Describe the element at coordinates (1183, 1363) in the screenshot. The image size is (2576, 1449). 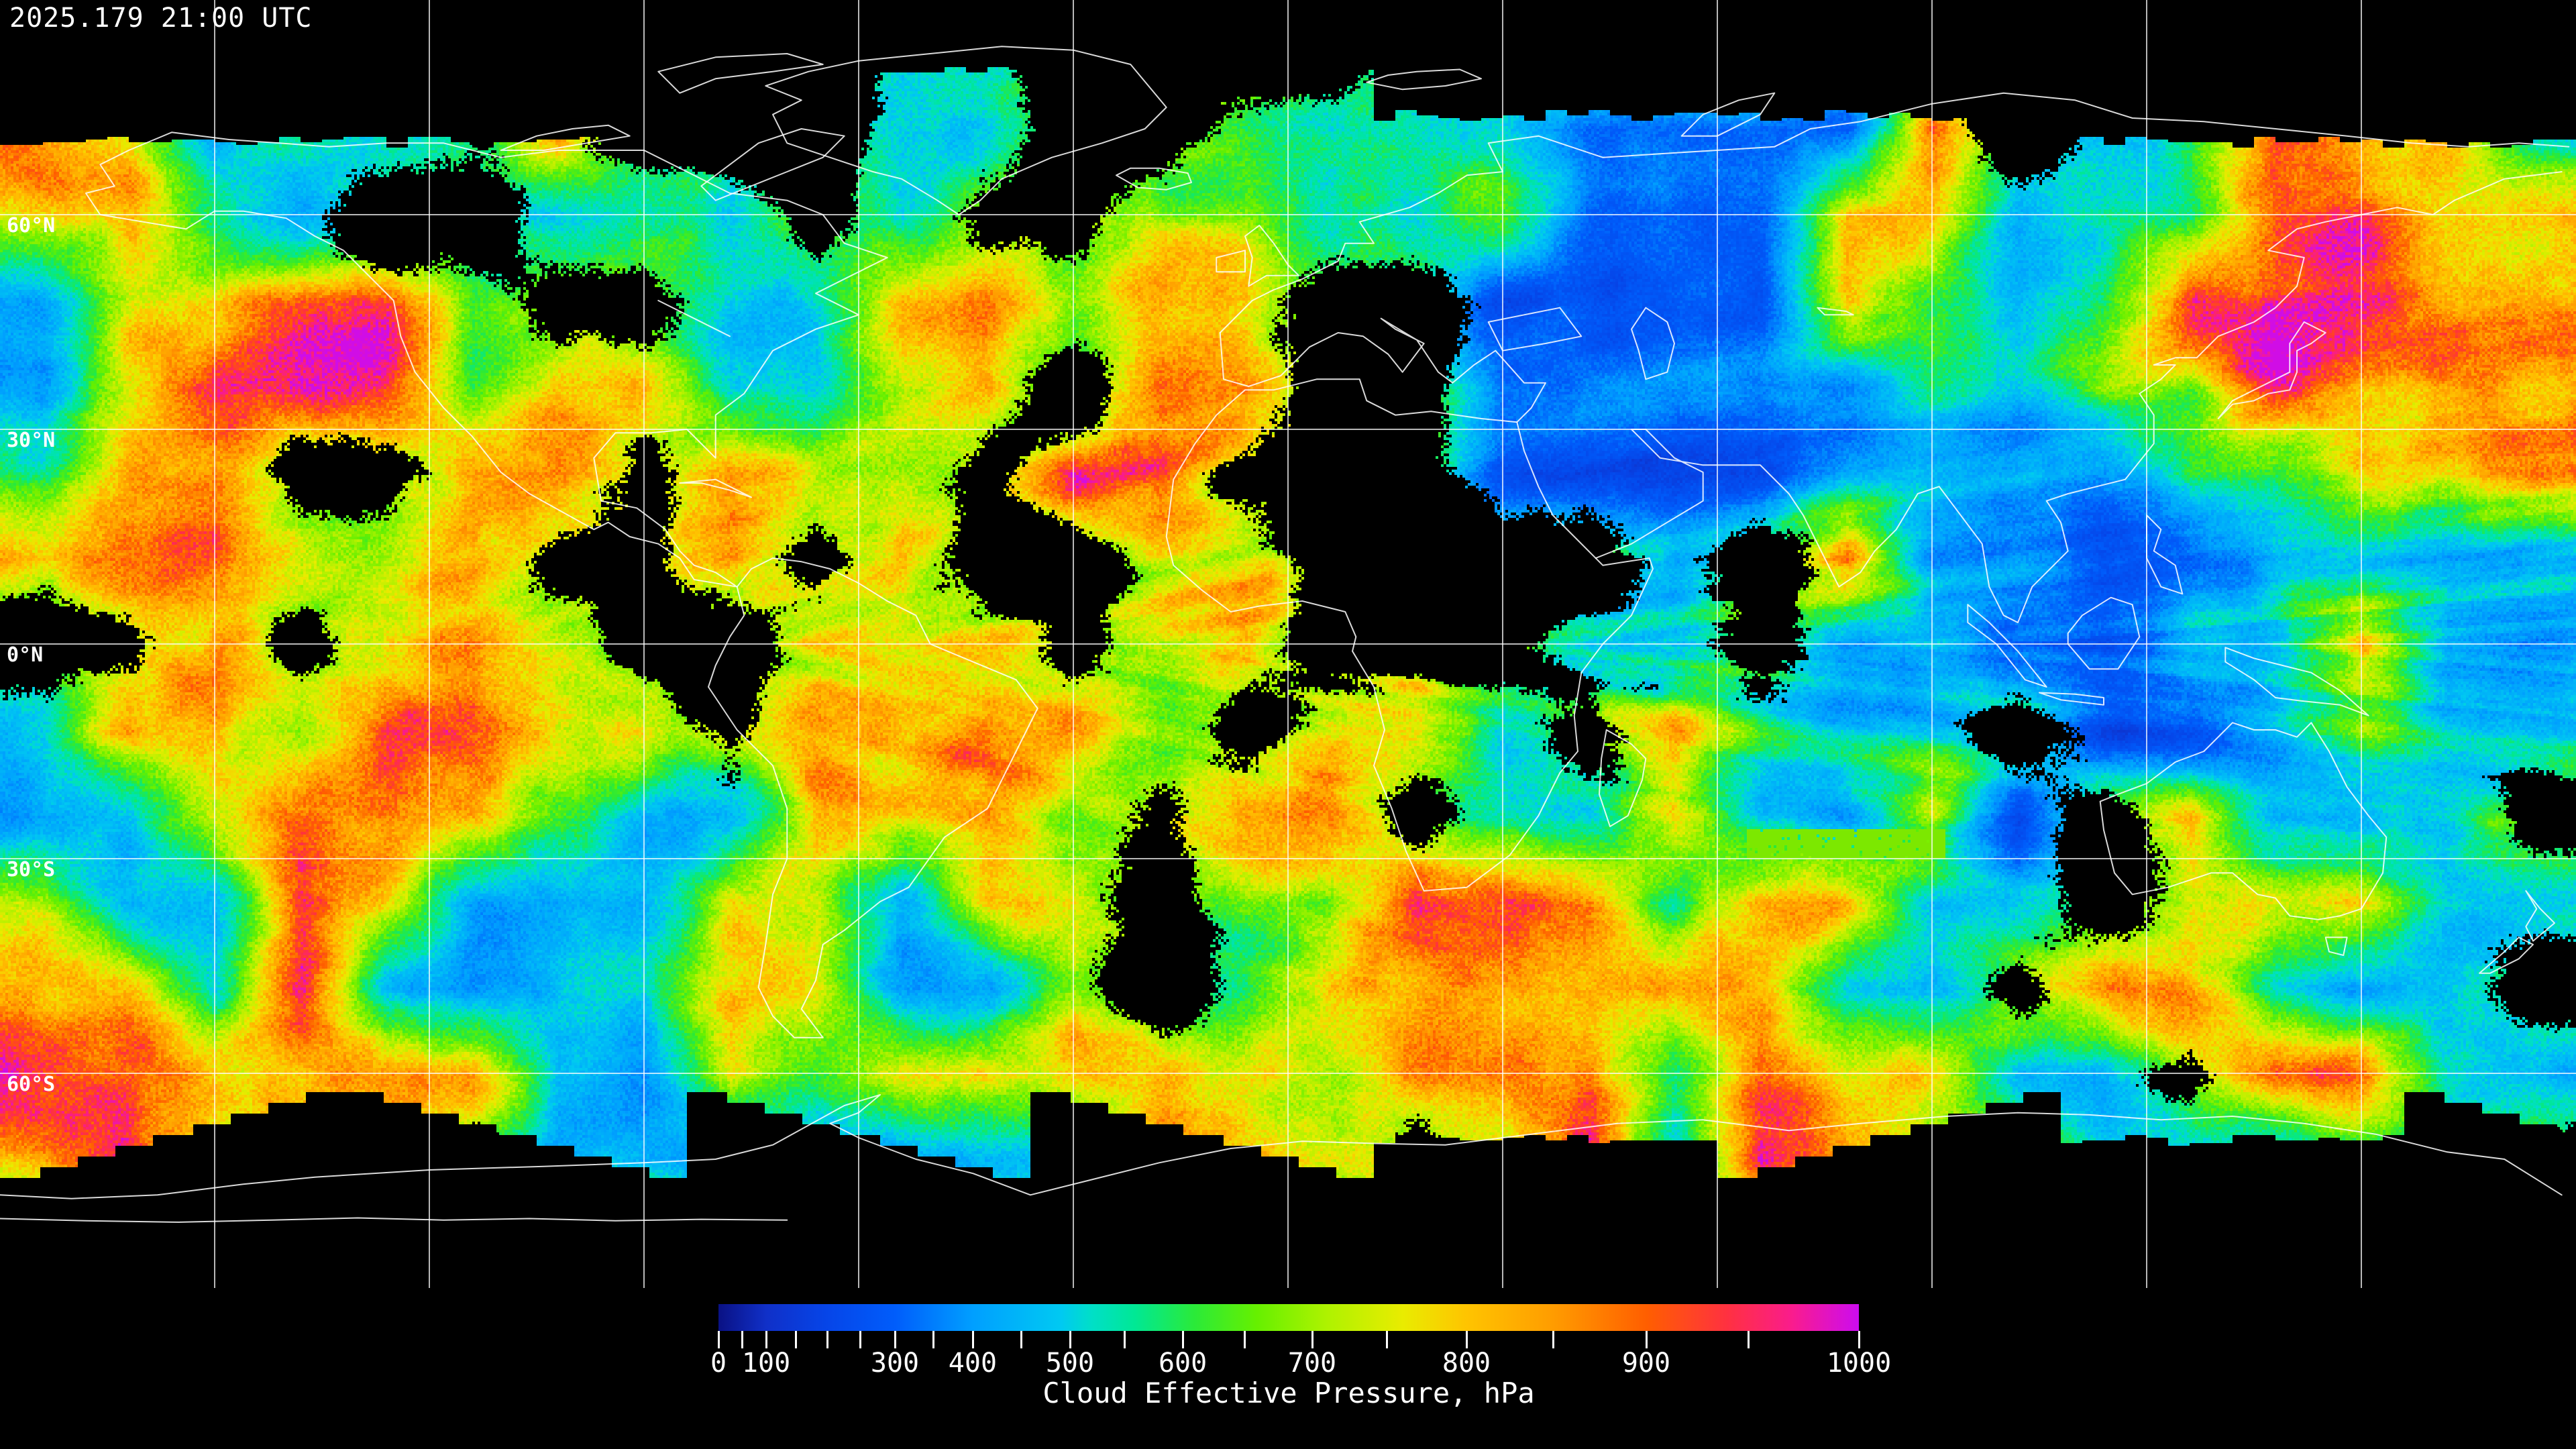
I see `colorbar-tick-label: 600` at that location.